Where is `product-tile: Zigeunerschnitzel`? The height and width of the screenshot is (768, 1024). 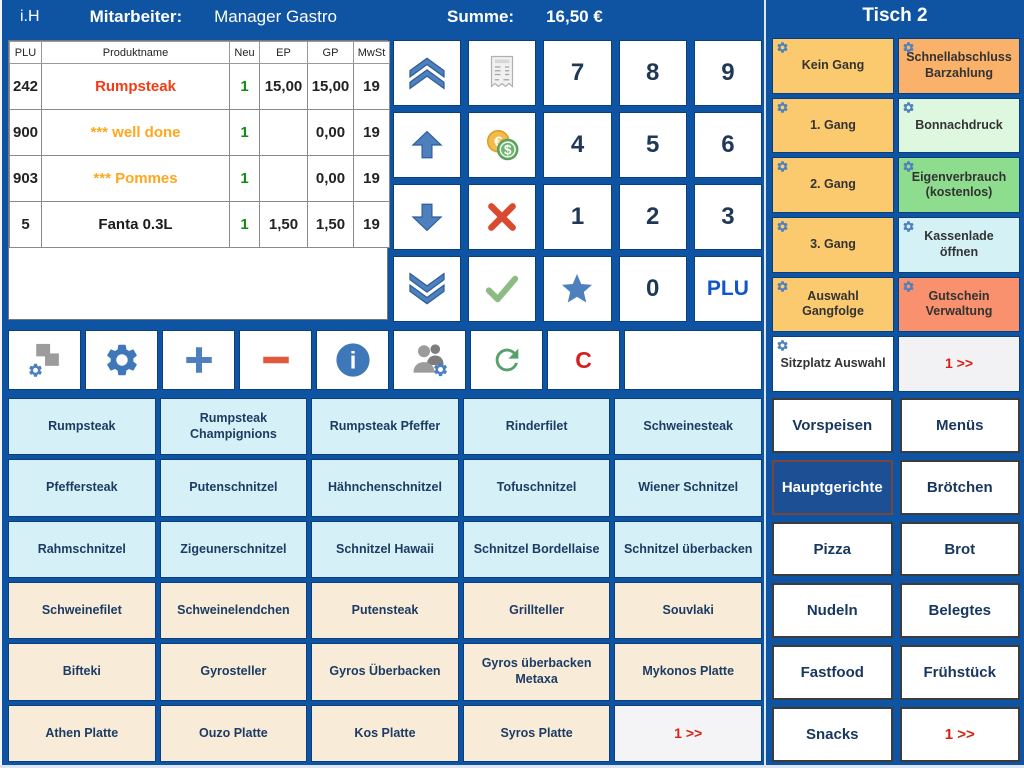
product-tile: Zigeunerschnitzel is located at coordinates (233, 549).